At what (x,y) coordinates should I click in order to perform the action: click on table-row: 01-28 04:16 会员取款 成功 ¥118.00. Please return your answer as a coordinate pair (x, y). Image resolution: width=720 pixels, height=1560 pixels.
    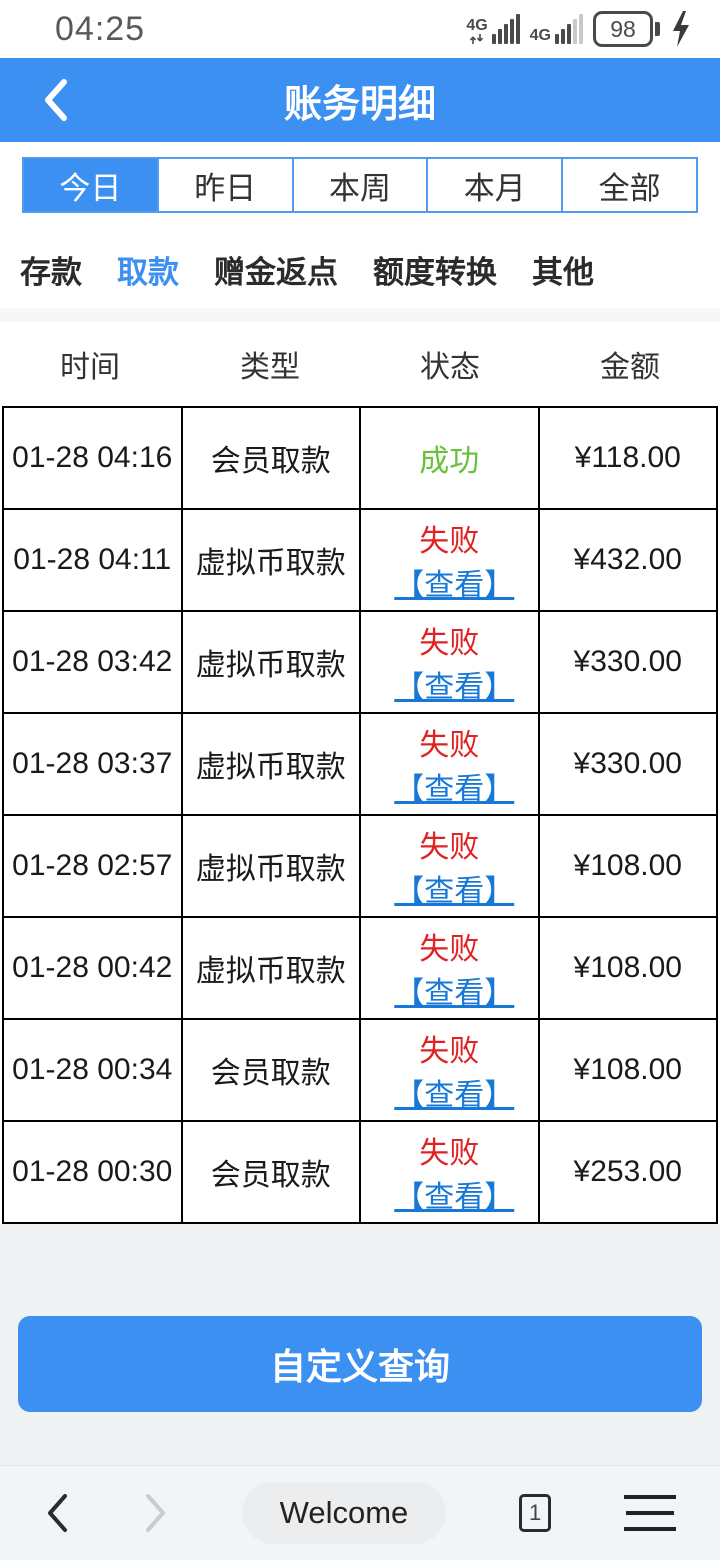
    Looking at the image, I should click on (360, 458).